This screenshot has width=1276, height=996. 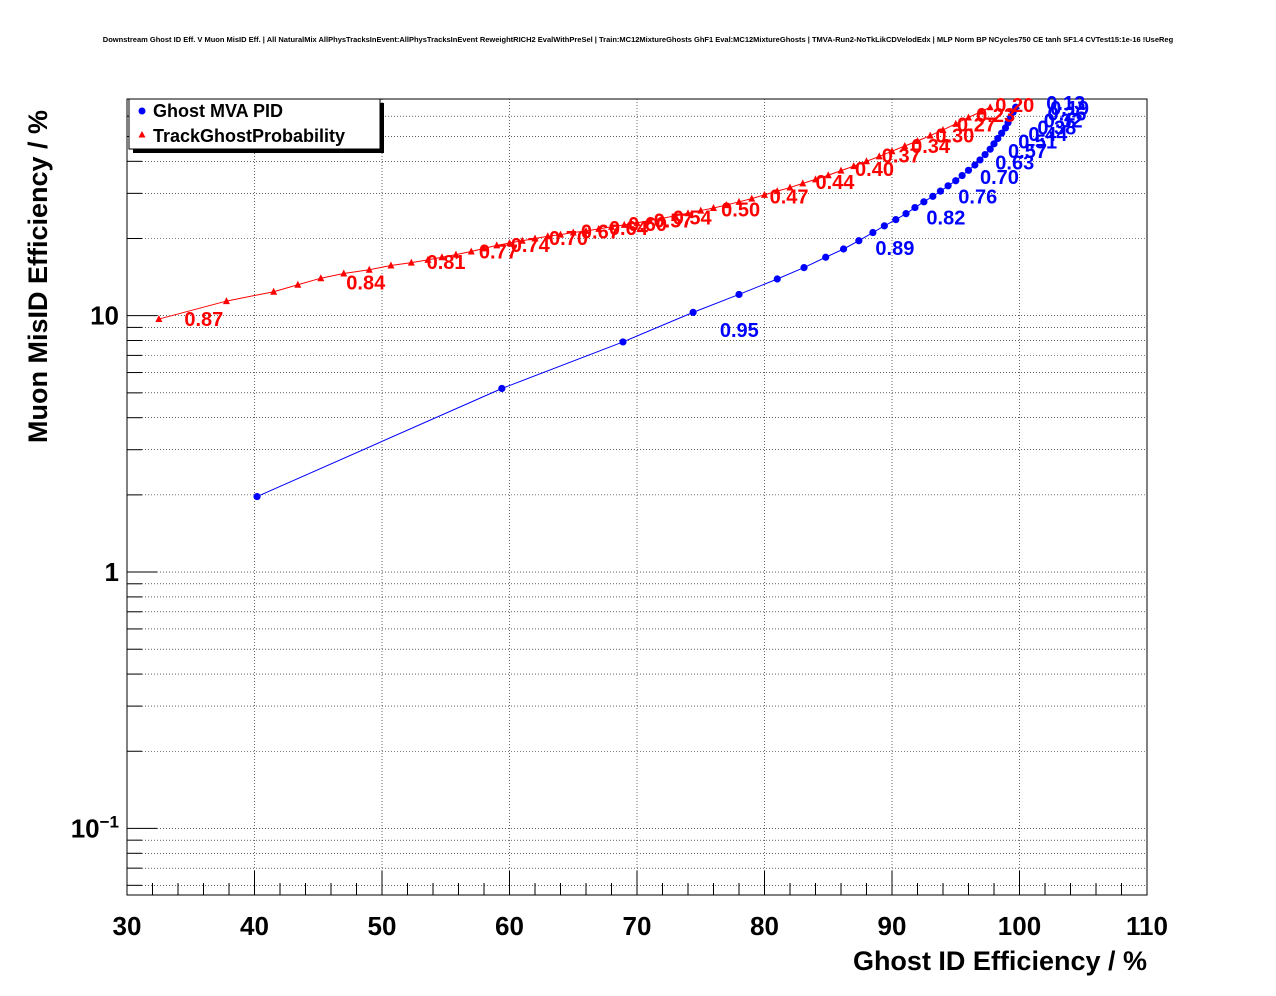 I want to click on x-tick-label: 90, so click(x=892, y=926).